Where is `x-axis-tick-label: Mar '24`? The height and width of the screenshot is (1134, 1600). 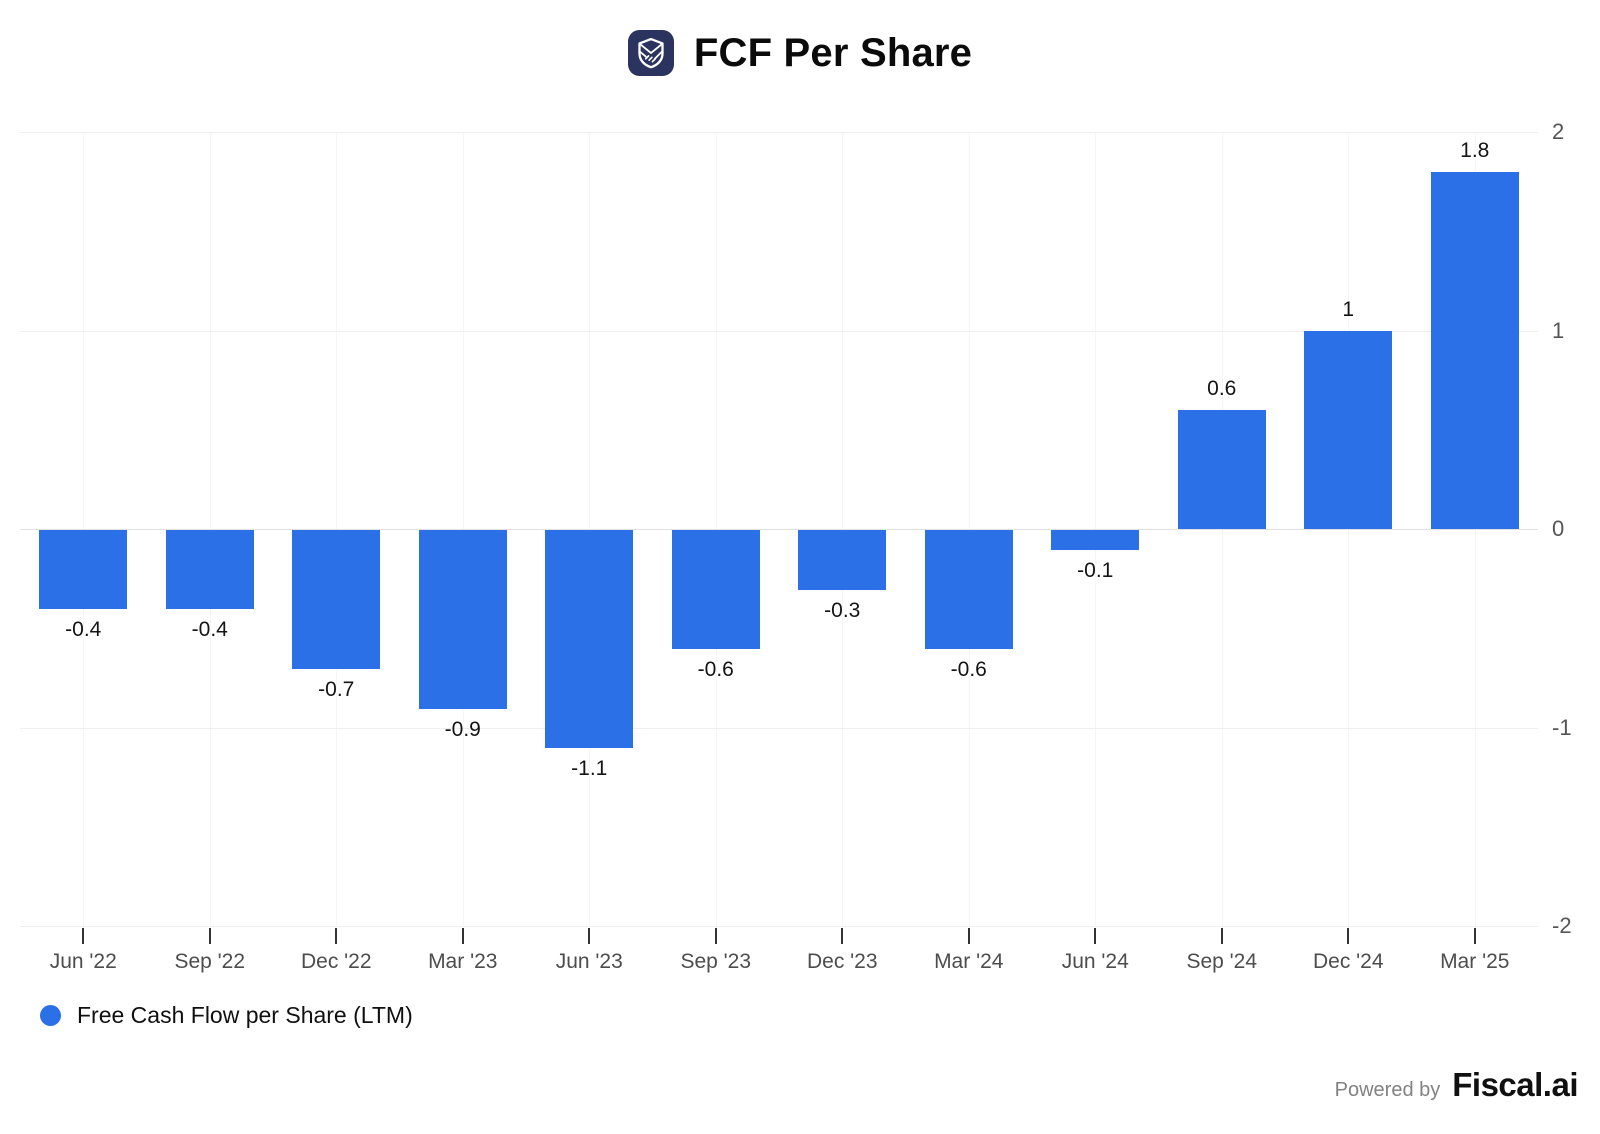
x-axis-tick-label: Mar '24 is located at coordinates (969, 961).